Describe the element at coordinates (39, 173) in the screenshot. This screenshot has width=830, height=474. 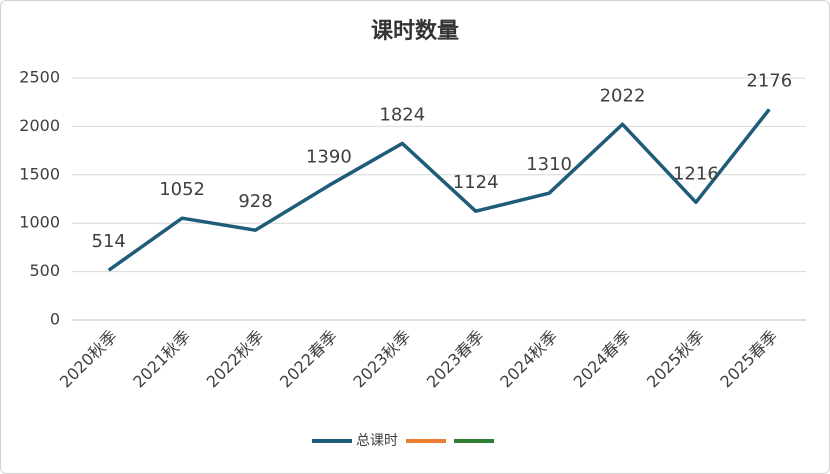
I see `y-tick-label: 1500` at that location.